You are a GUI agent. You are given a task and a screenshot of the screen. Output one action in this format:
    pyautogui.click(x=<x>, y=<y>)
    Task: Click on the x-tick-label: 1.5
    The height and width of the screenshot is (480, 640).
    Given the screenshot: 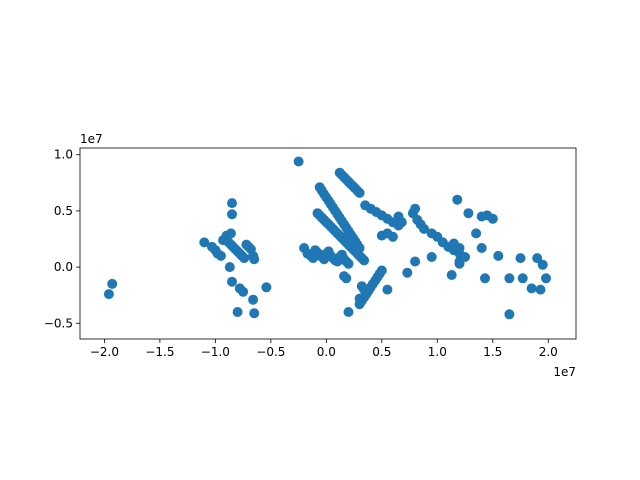 What is the action you would take?
    pyautogui.click(x=492, y=352)
    